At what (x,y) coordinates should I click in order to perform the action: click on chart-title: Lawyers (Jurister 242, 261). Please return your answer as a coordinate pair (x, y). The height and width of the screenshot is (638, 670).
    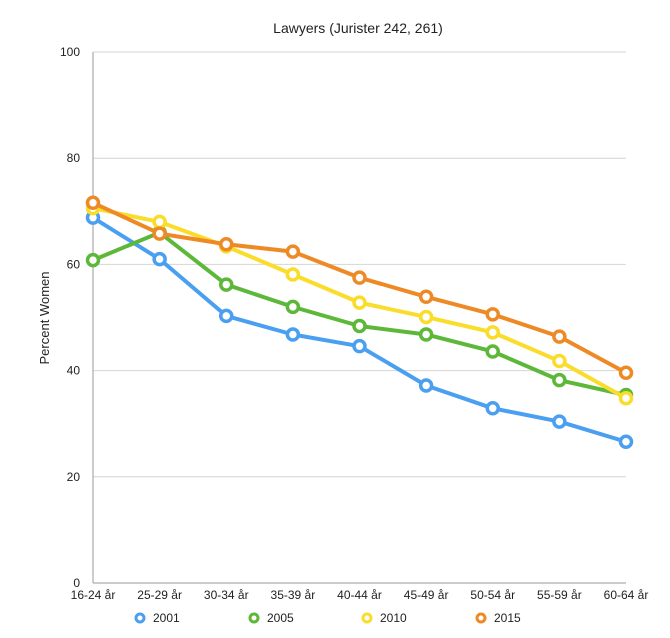
    Looking at the image, I should click on (358, 28).